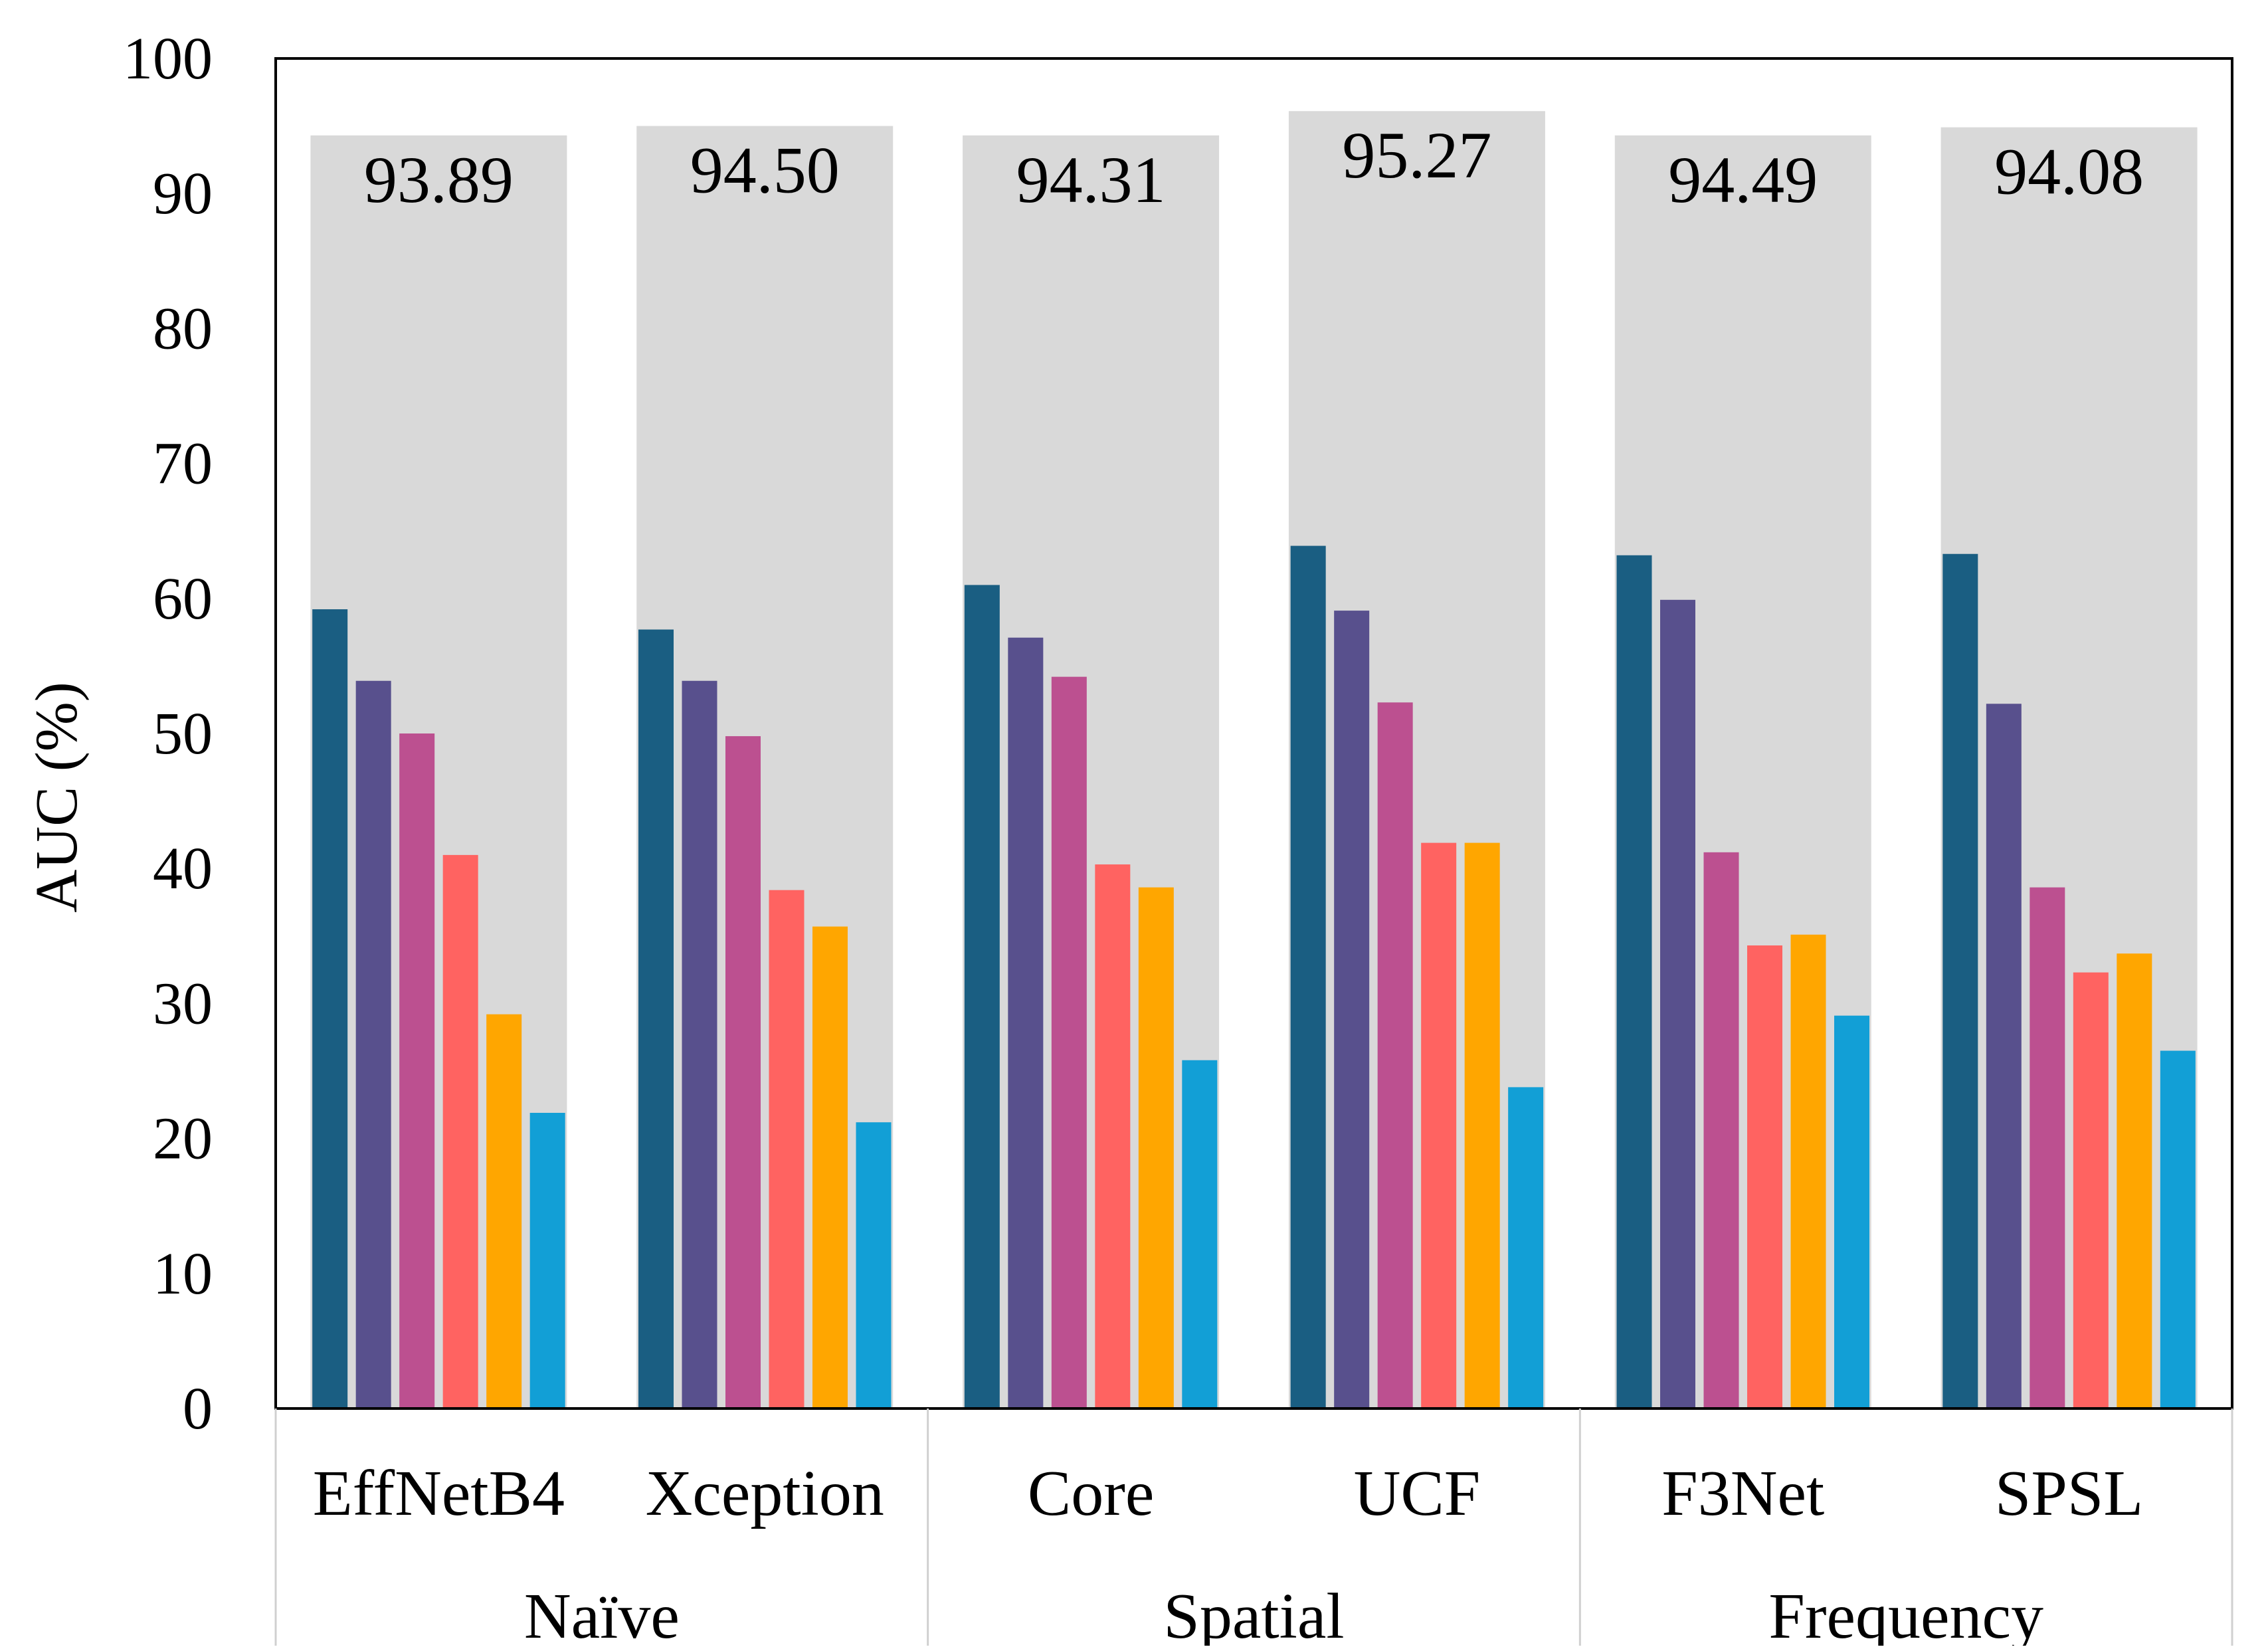 Image resolution: width=2268 pixels, height=1649 pixels. What do you see at coordinates (2069, 1493) in the screenshot?
I see `category-label-spsl: SPSL` at bounding box center [2069, 1493].